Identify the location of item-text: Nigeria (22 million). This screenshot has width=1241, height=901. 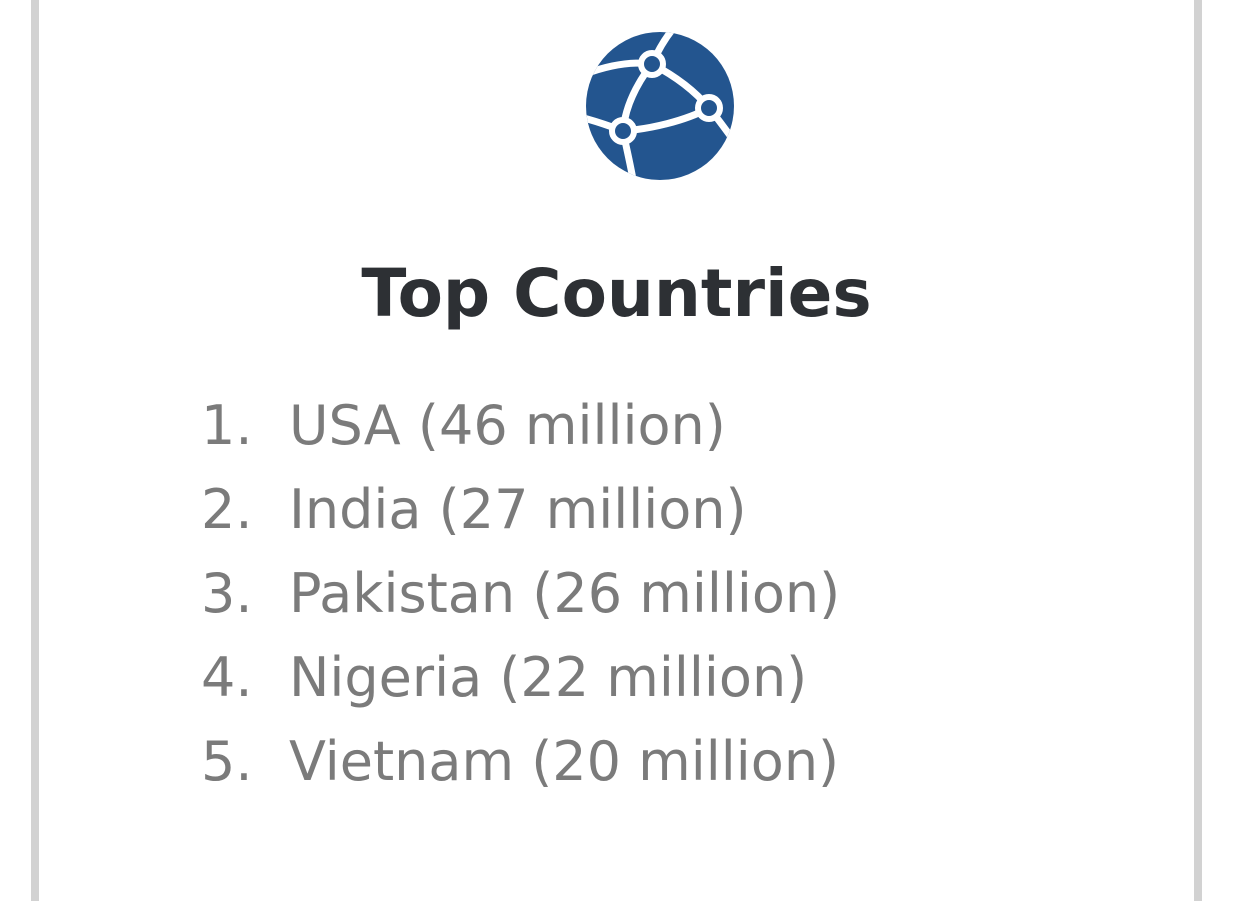
(548, 677).